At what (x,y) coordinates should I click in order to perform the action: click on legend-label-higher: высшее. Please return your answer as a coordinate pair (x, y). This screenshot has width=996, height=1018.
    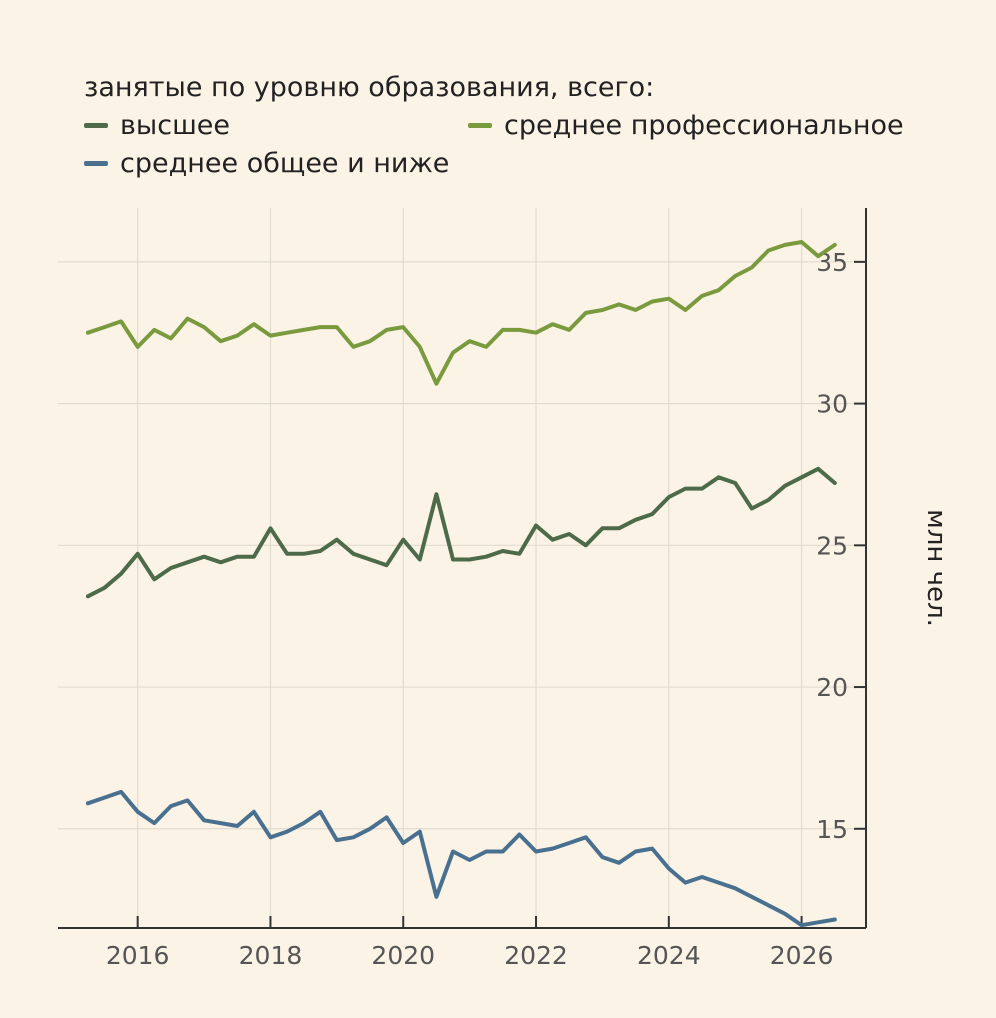
    Looking at the image, I should click on (175, 125).